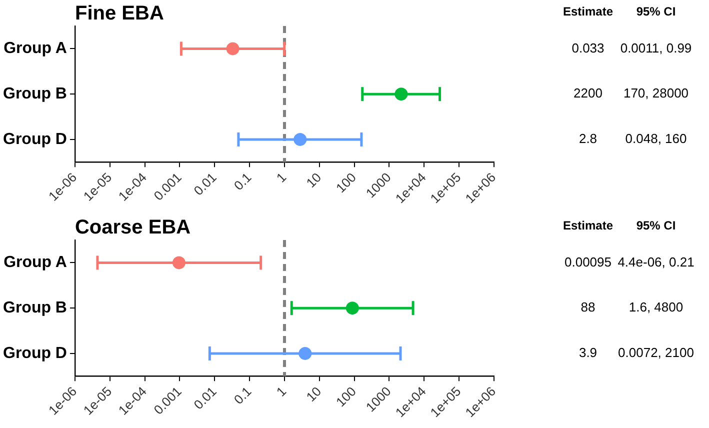 This screenshot has height=428, width=709. I want to click on text: 0.048, 160, so click(656, 138).